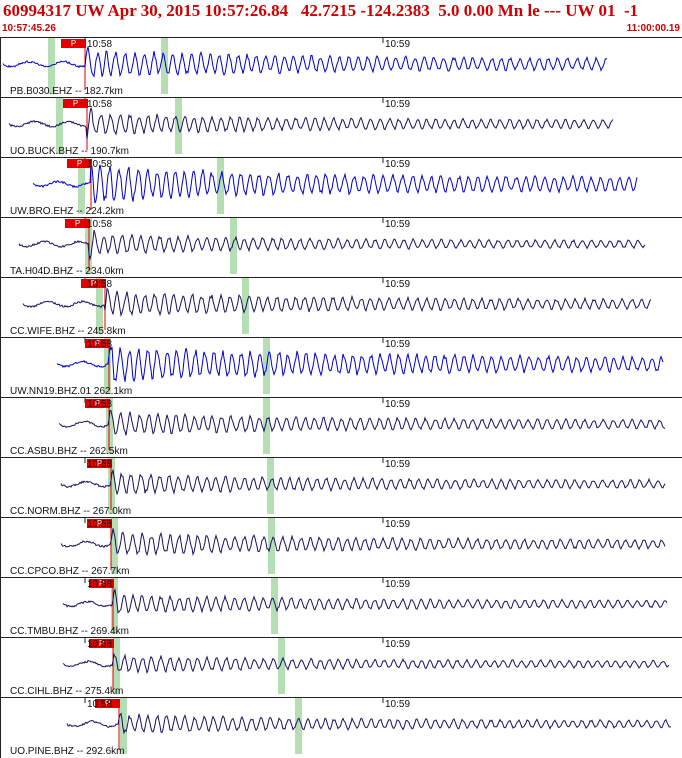  Describe the element at coordinates (67, 271) in the screenshot. I see `station-label: TA.H04D.BHZ -- 234.0km` at that location.